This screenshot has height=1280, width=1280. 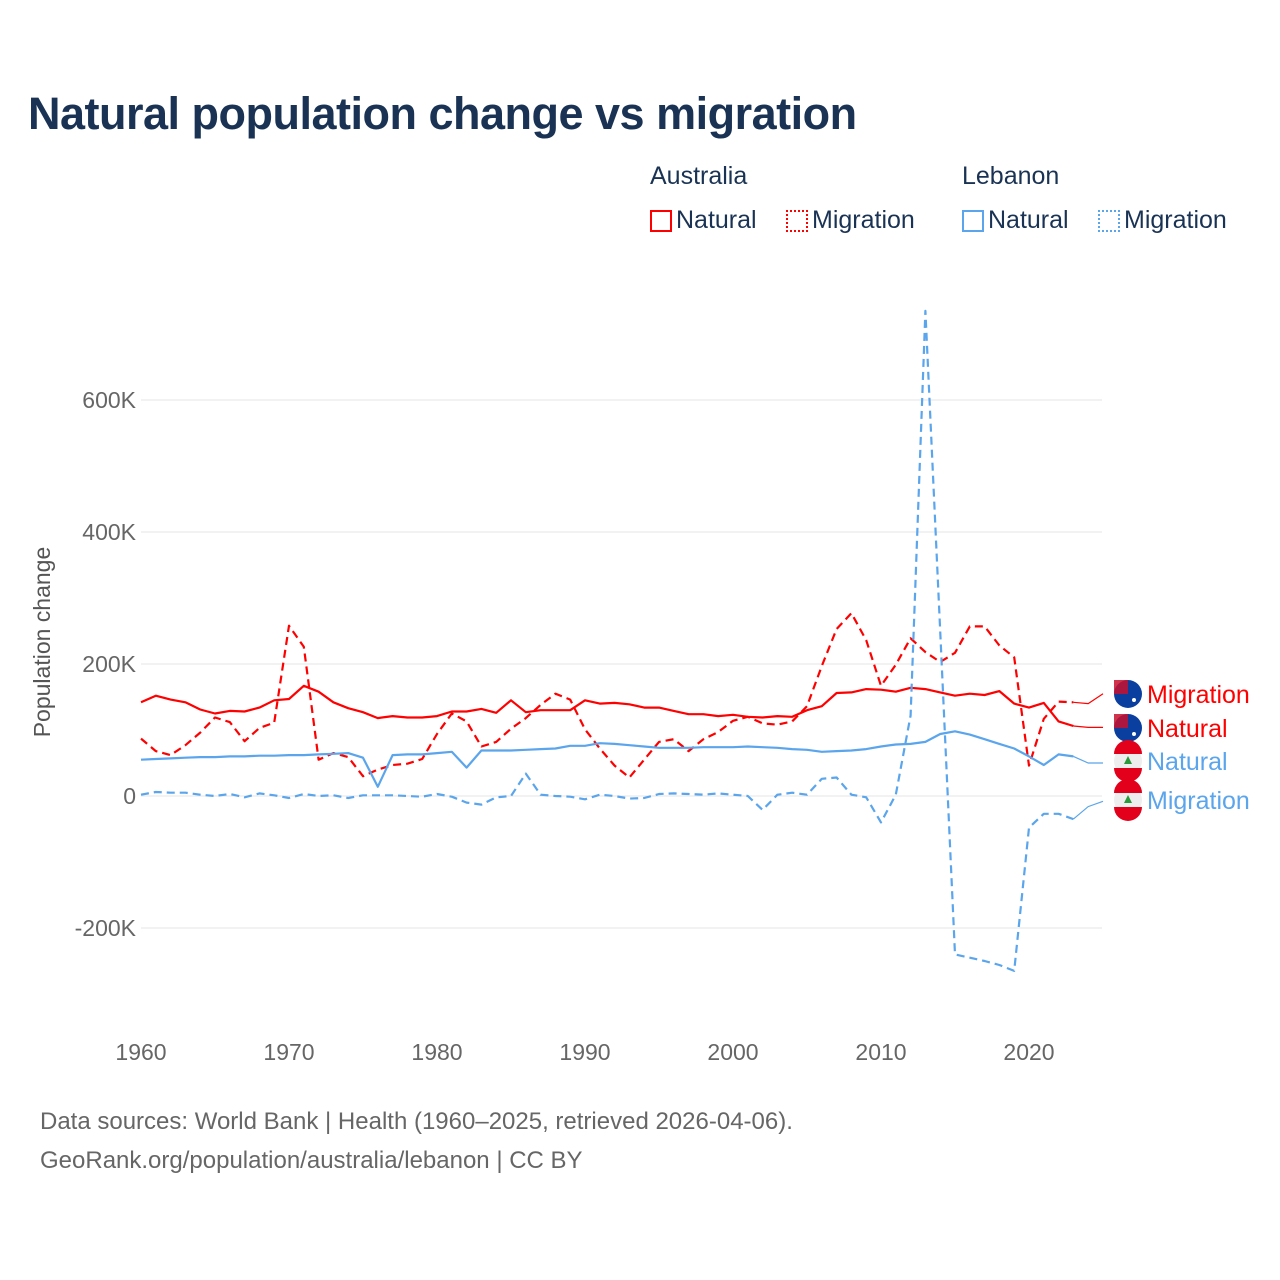 I want to click on legend-lb-migration: Migration, so click(x=1162, y=220).